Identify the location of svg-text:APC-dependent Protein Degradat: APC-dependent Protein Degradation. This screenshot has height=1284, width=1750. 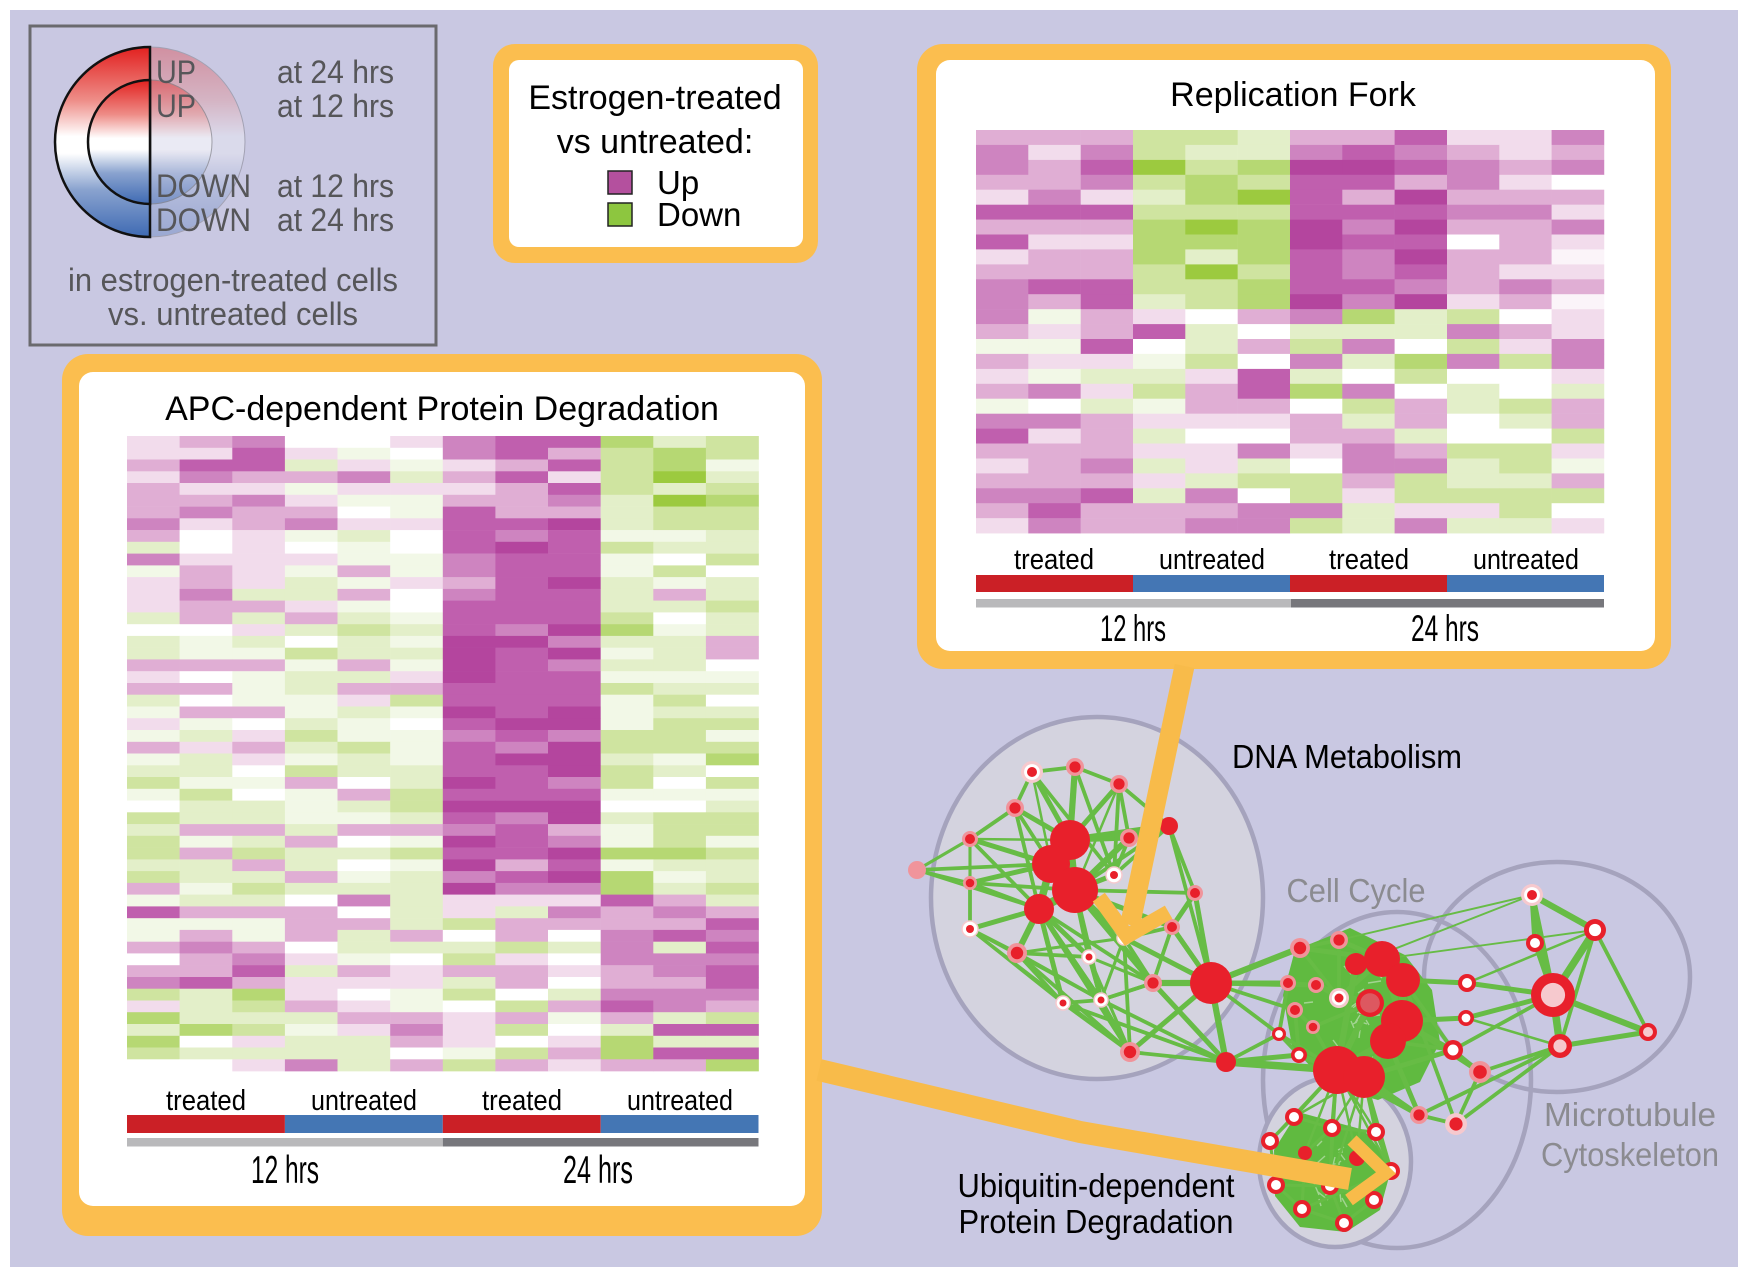
(442, 409).